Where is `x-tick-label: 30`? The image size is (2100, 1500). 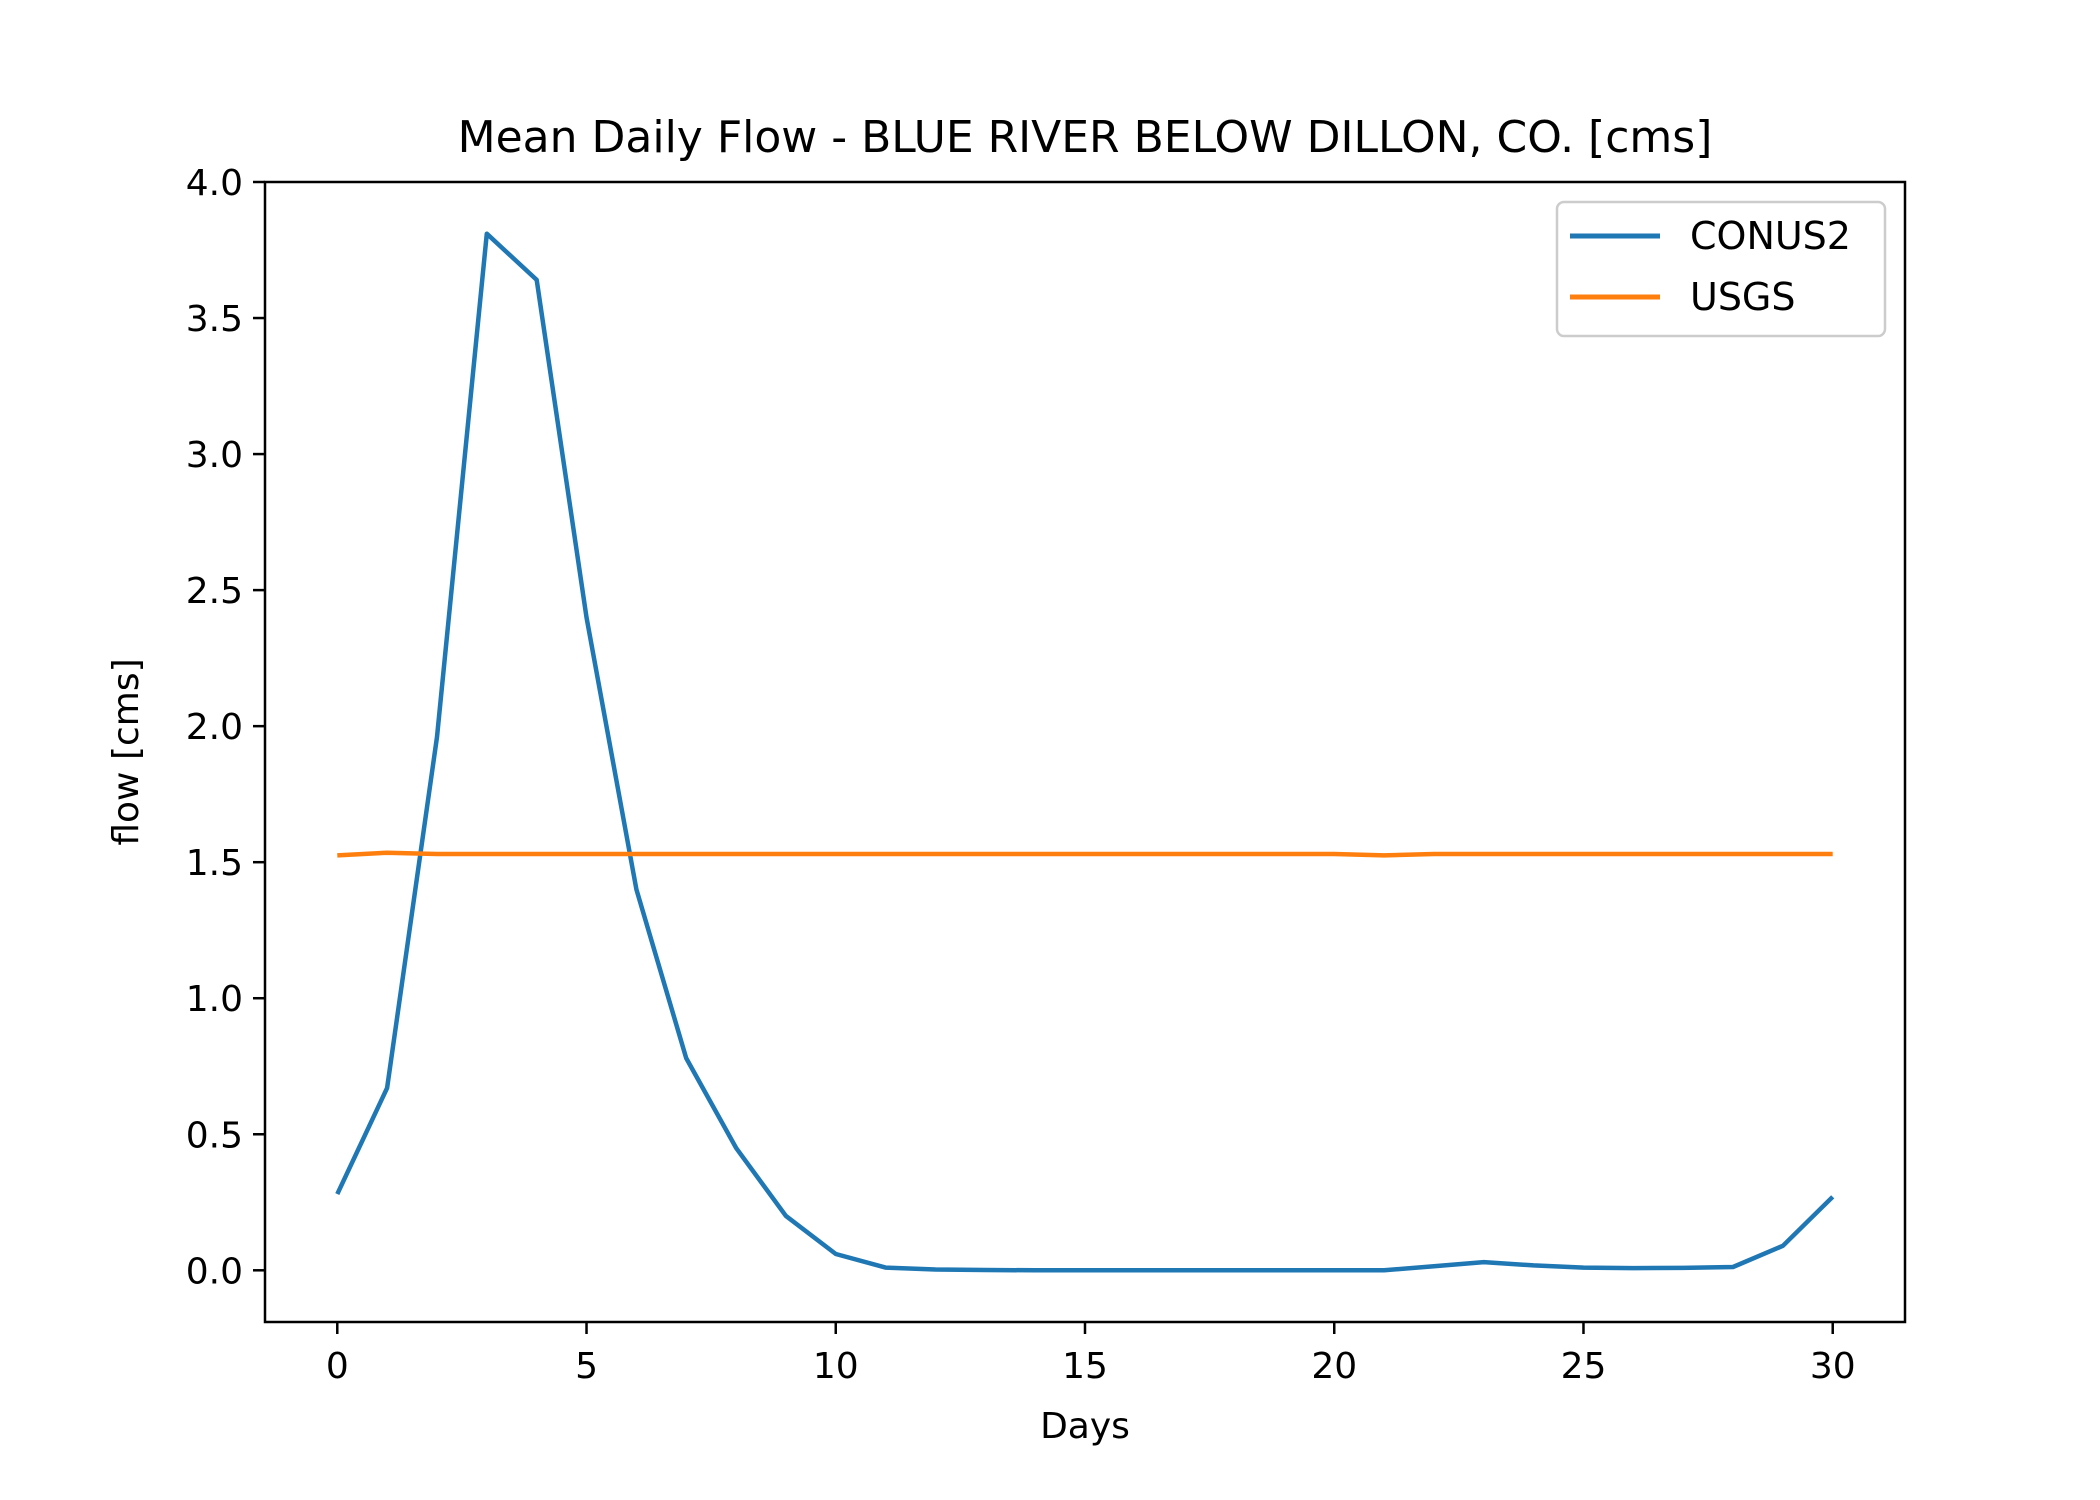
x-tick-label: 30 is located at coordinates (1833, 1366).